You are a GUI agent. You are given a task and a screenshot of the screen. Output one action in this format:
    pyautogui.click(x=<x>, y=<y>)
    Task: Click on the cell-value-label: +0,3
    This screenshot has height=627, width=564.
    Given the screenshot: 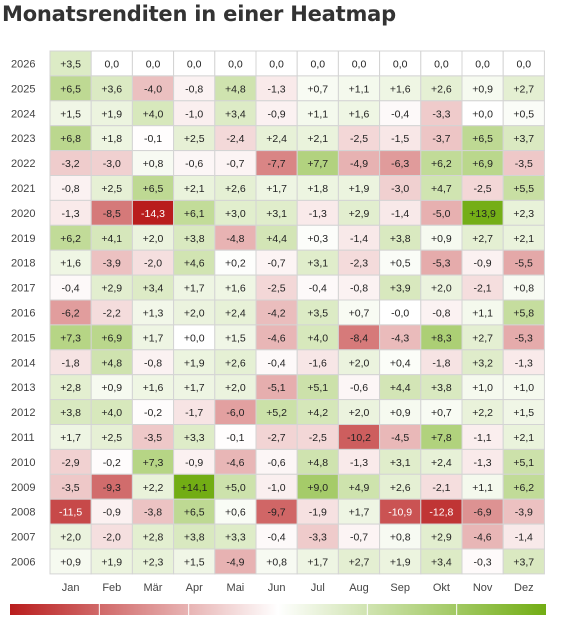 What is the action you would take?
    pyautogui.click(x=317, y=239)
    